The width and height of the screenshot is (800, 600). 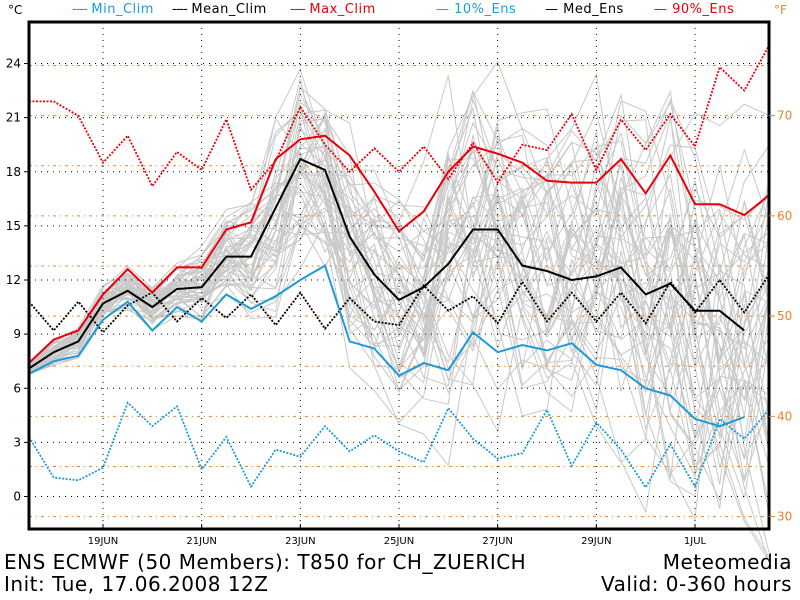 What do you see at coordinates (497, 541) in the screenshot?
I see `x-tick-label: 27JUN` at bounding box center [497, 541].